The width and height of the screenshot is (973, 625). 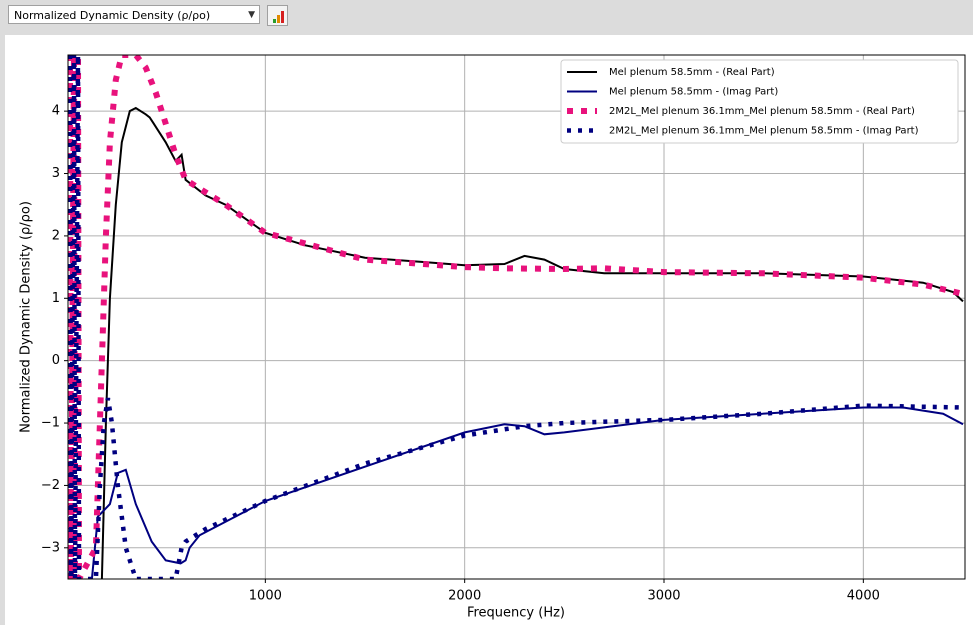 What do you see at coordinates (56, 173) in the screenshot?
I see `y-tick-label: 3` at bounding box center [56, 173].